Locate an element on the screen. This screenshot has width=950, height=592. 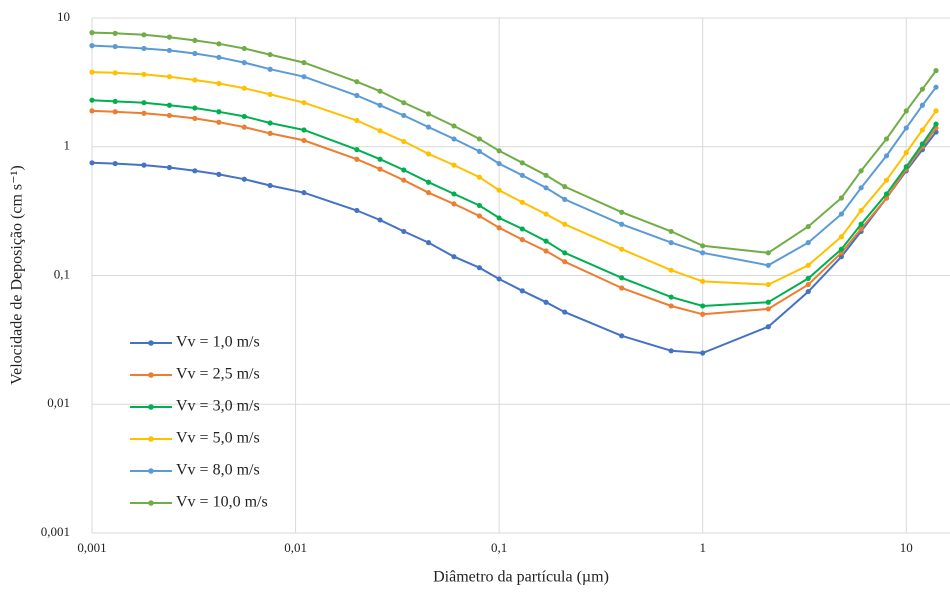
legend-label: Vv = 3,0 m/s is located at coordinates (218, 406).